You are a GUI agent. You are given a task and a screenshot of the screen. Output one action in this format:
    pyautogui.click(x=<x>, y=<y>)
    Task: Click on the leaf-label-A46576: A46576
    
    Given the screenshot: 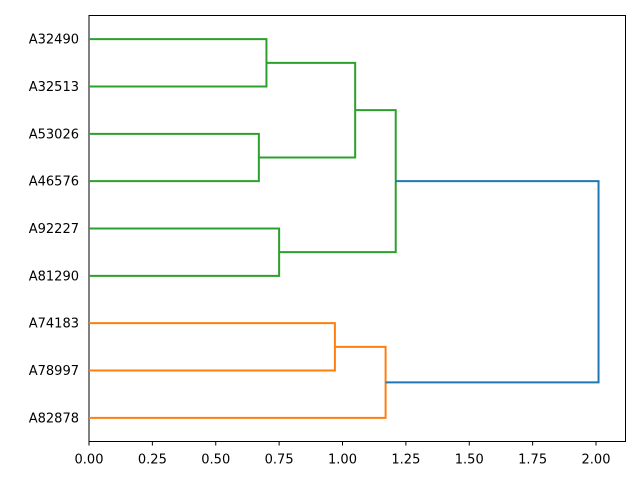 What is the action you would take?
    pyautogui.click(x=54, y=182)
    